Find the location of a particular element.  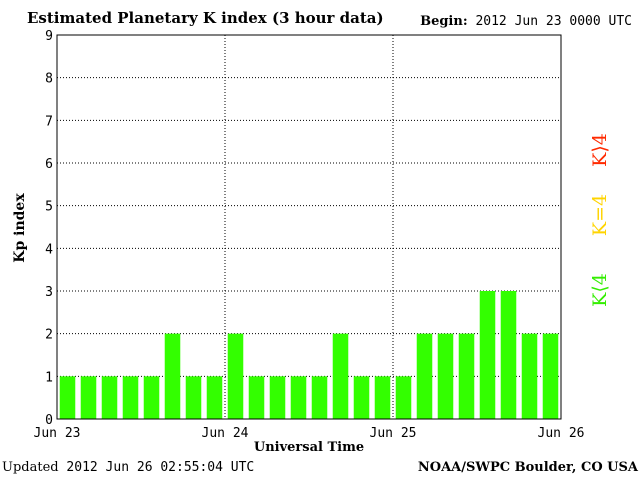

begin-time: Begin: 2012 Jun 23 0000 UTC is located at coordinates (526, 21).